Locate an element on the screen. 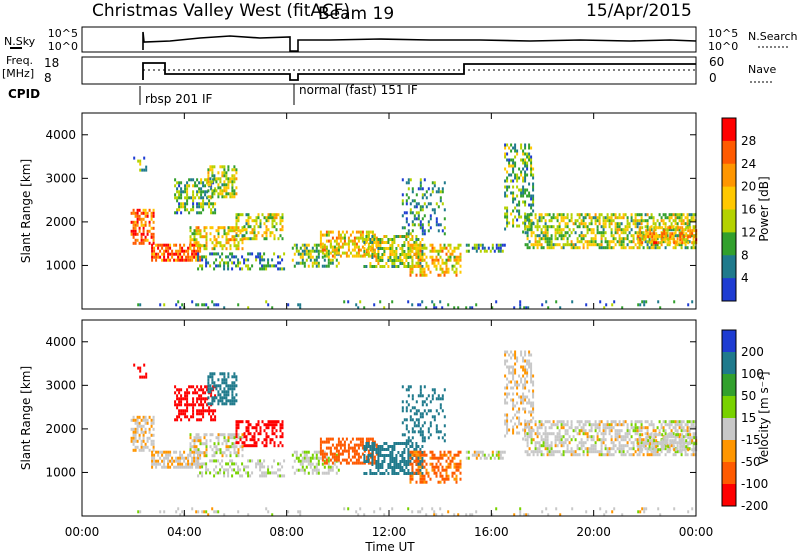 The image size is (800, 554). freq-trace is located at coordinates (419, 71).